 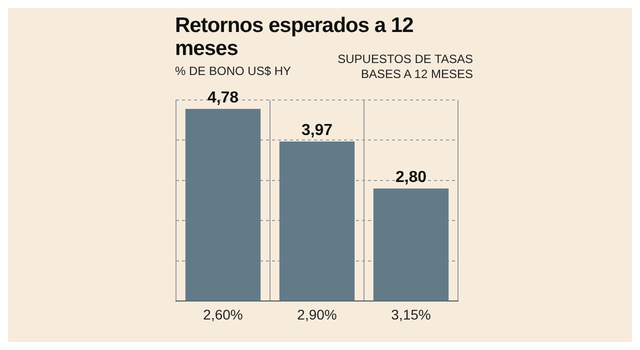 I want to click on data-label: 2,80, so click(x=411, y=177).